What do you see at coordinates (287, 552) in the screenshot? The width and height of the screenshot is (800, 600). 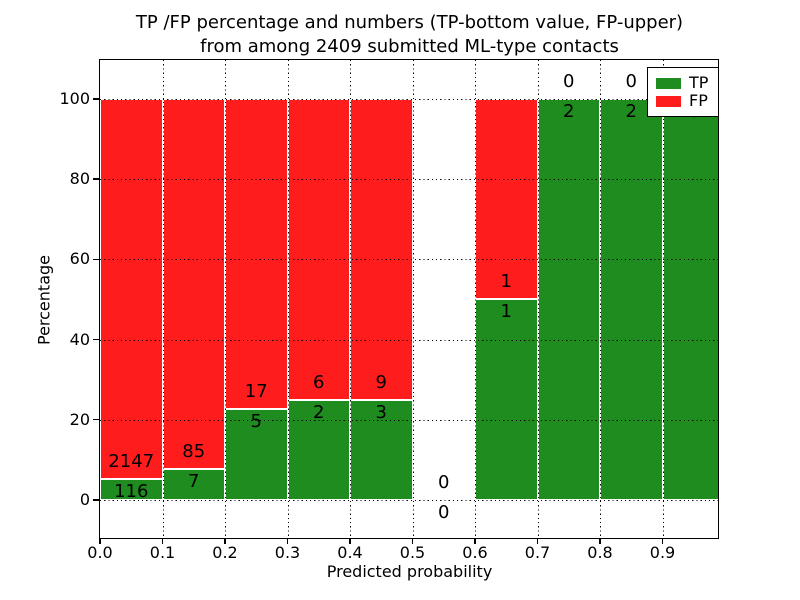 I see `x-tick-label: 0.3` at bounding box center [287, 552].